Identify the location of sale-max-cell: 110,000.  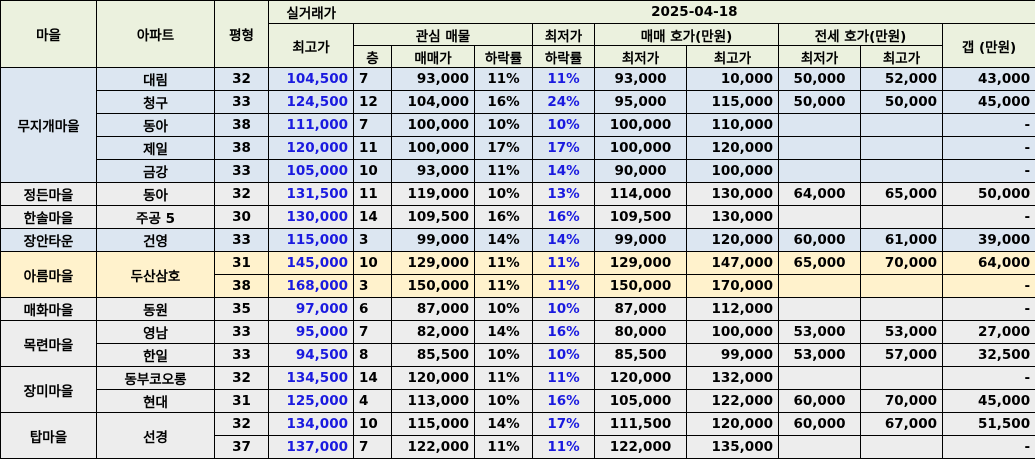
(732, 125).